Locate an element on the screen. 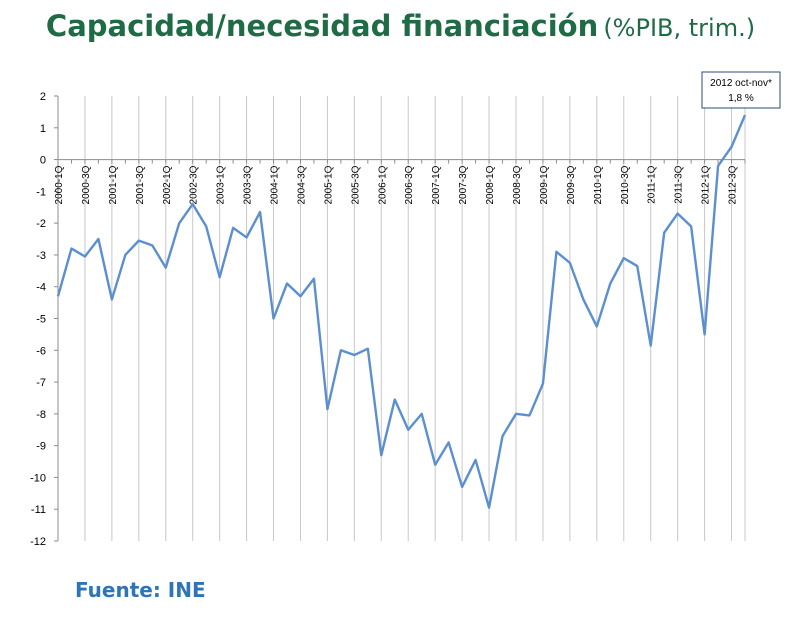 The height and width of the screenshot is (625, 801). title-main: Capacidad/necesidad financiación is located at coordinates (322, 26).